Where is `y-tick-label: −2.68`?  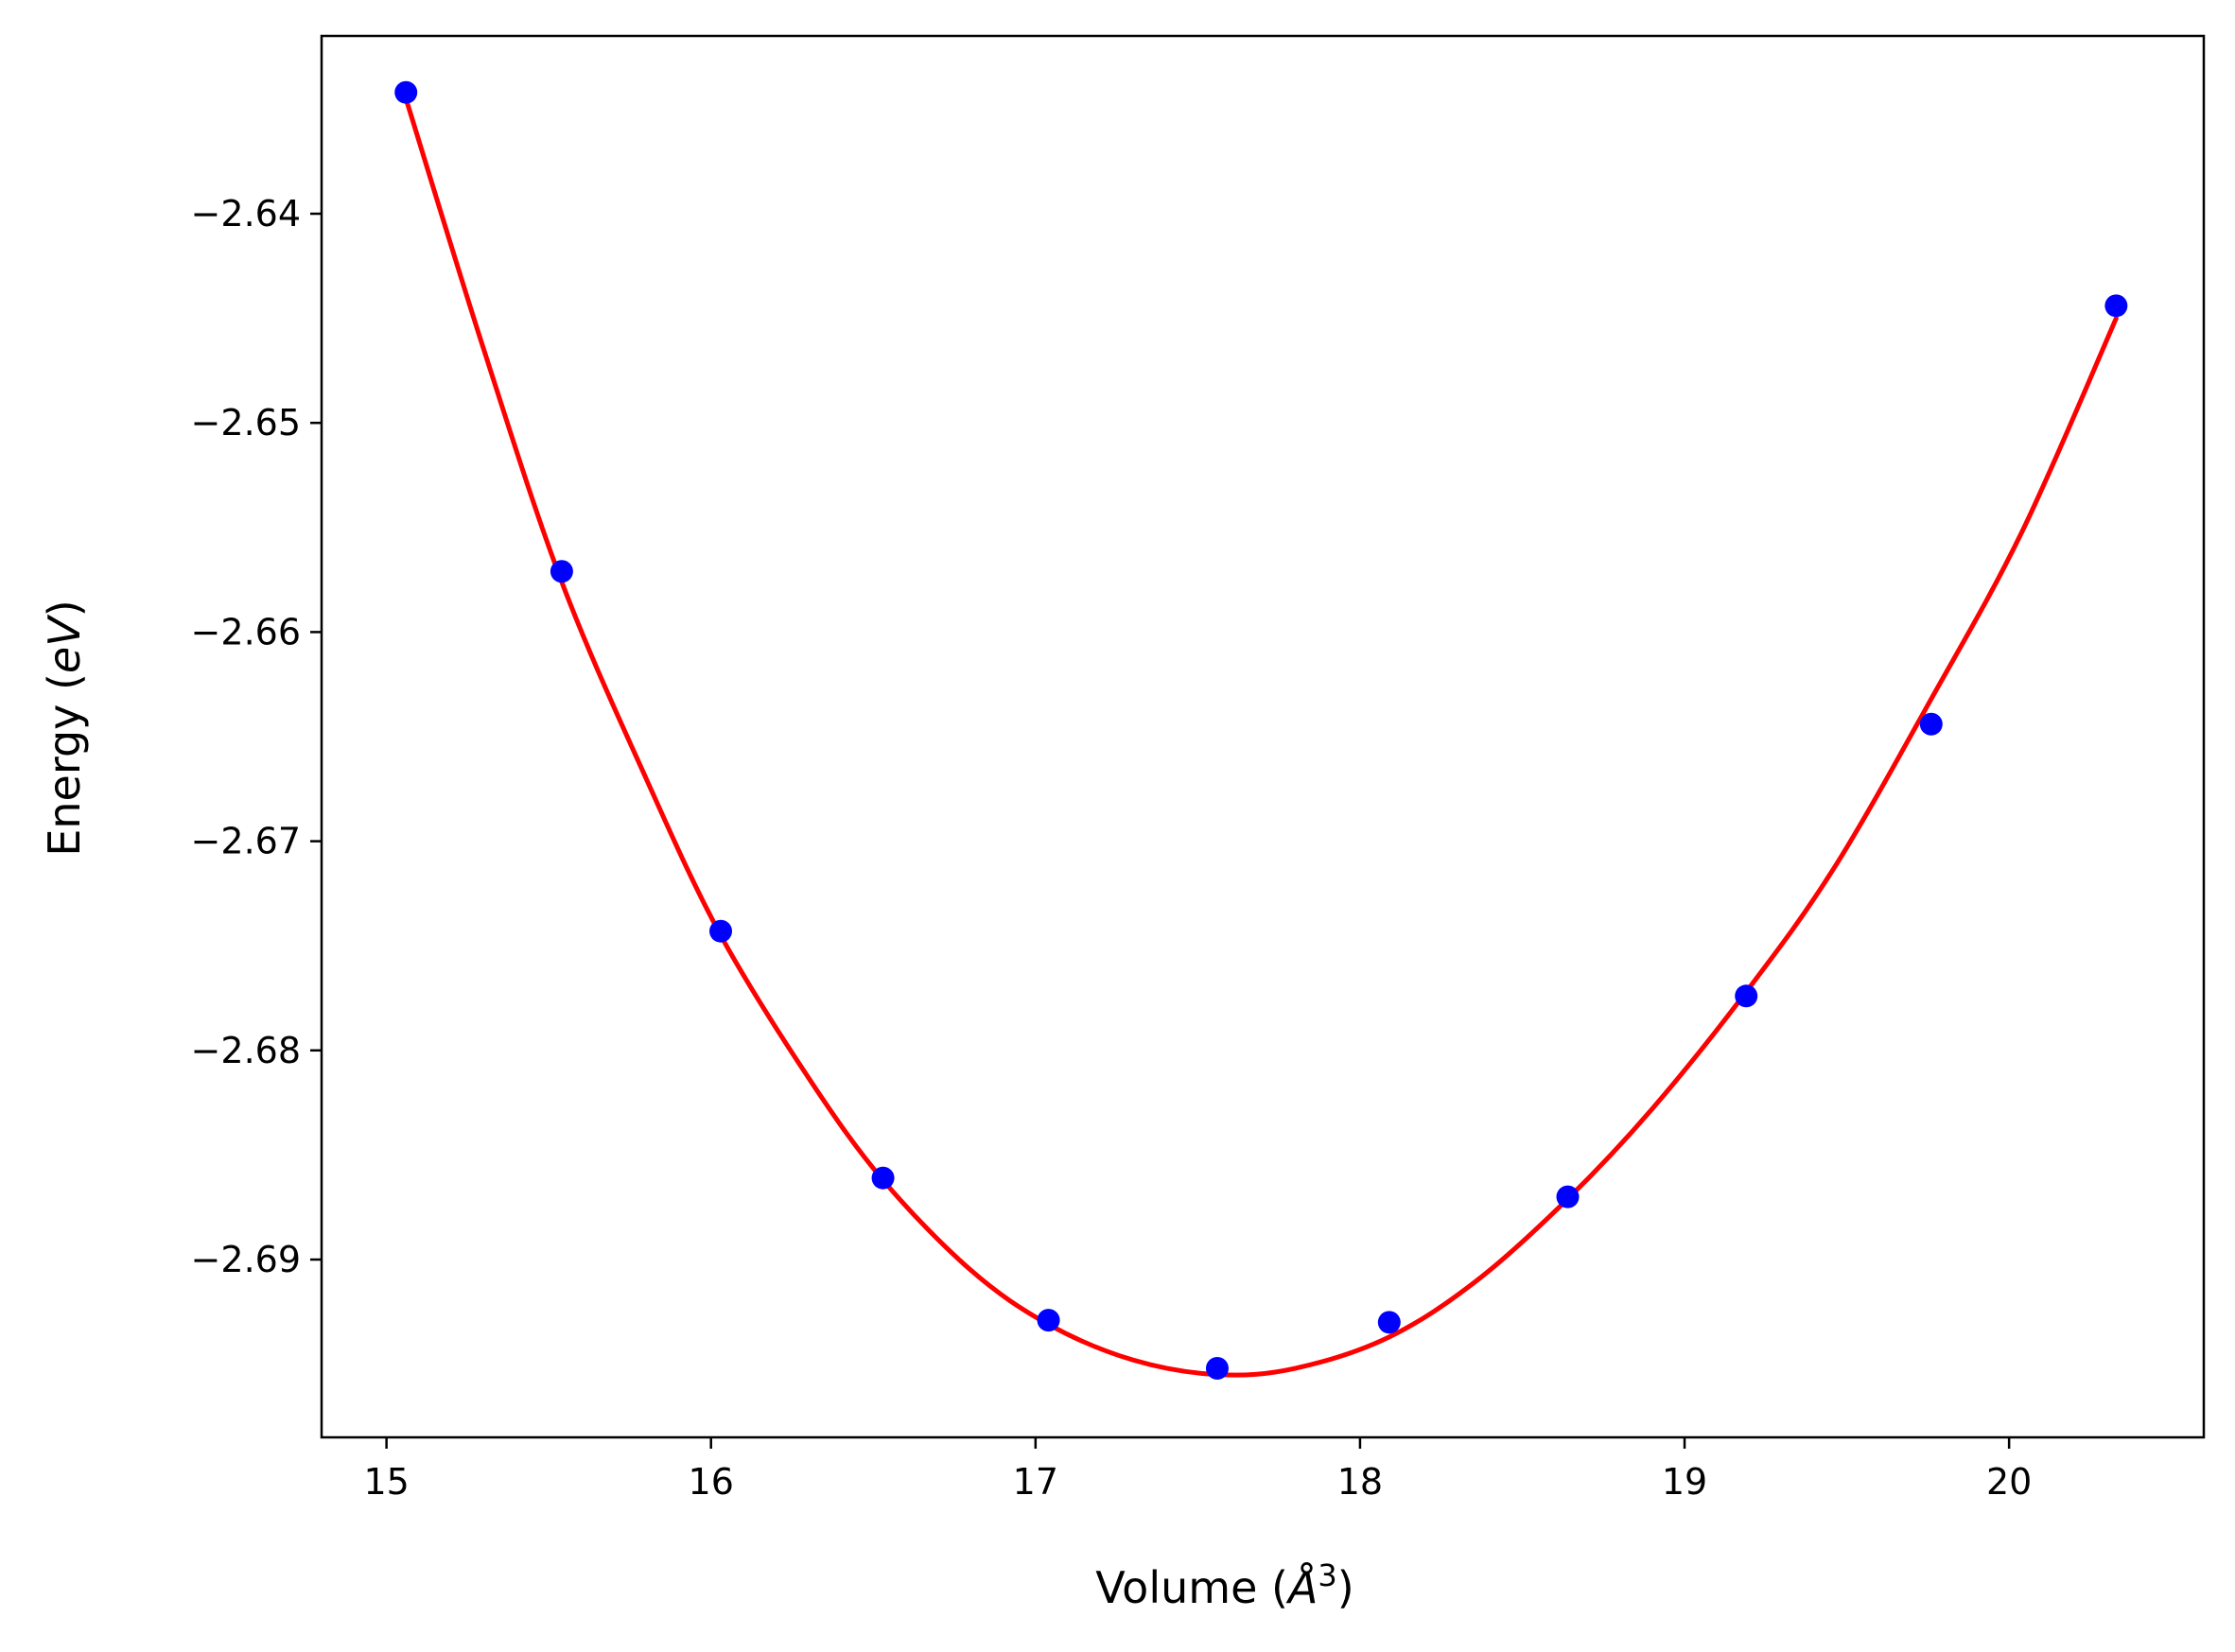 y-tick-label: −2.68 is located at coordinates (246, 1050).